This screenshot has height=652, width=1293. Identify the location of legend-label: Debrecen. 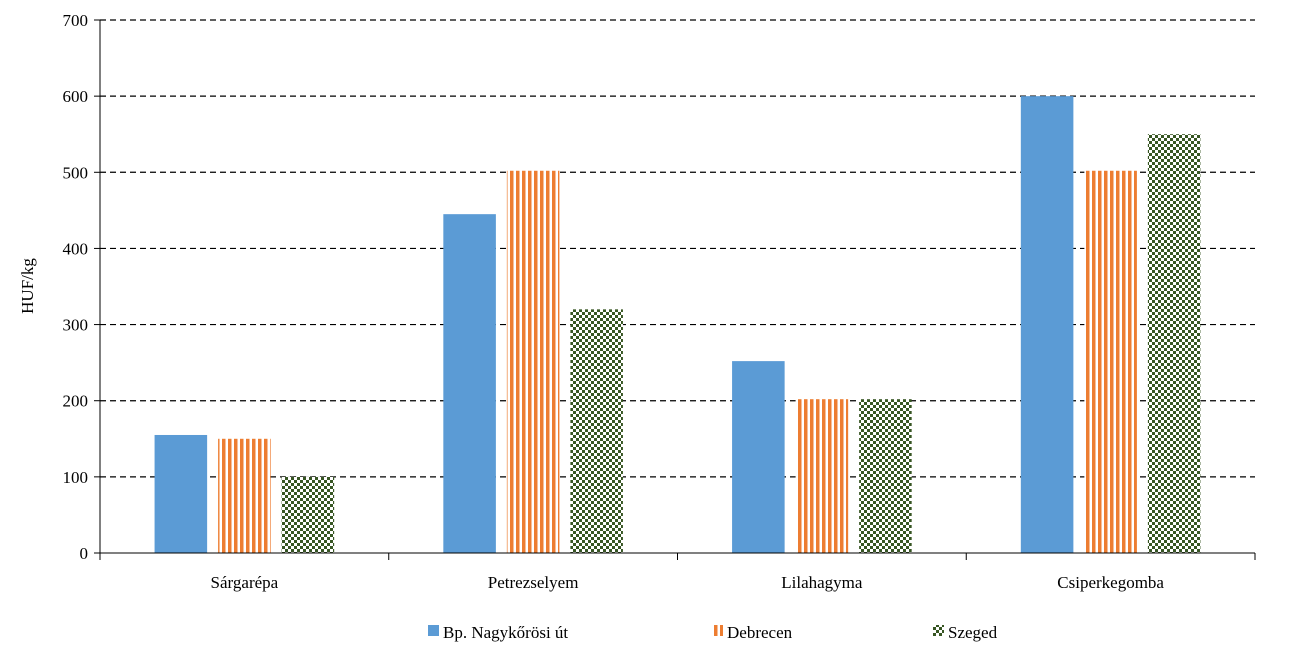
(760, 632).